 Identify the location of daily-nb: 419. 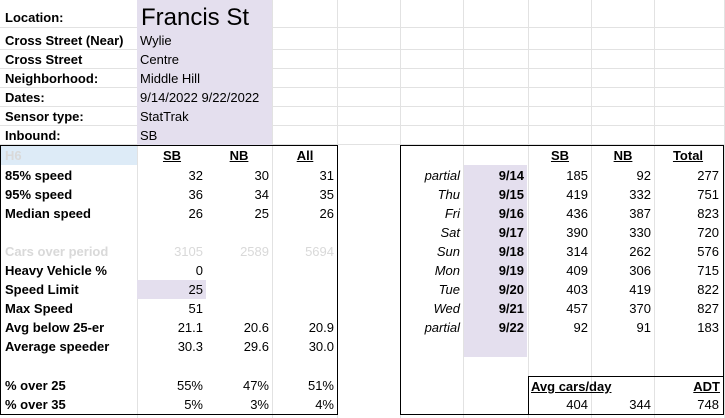
(640, 289).